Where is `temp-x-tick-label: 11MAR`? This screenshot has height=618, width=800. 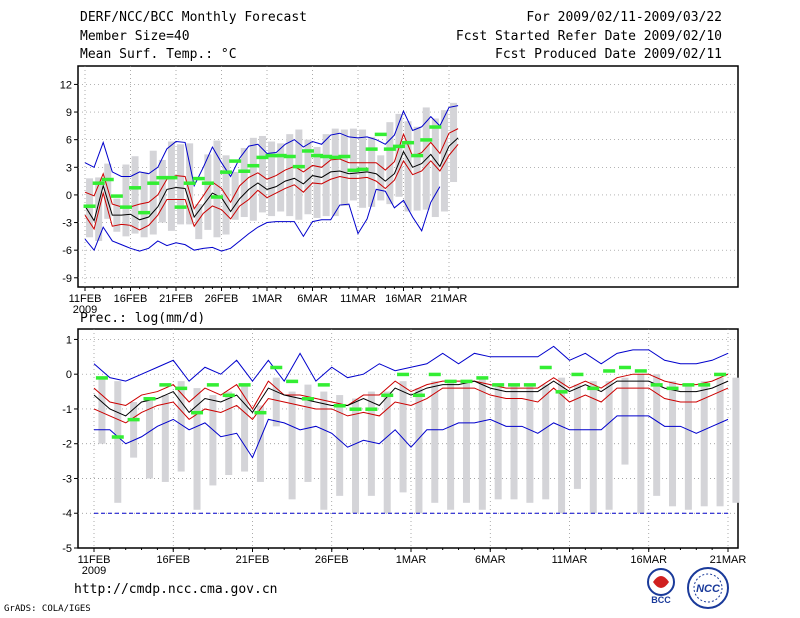
temp-x-tick-label: 11MAR is located at coordinates (358, 299).